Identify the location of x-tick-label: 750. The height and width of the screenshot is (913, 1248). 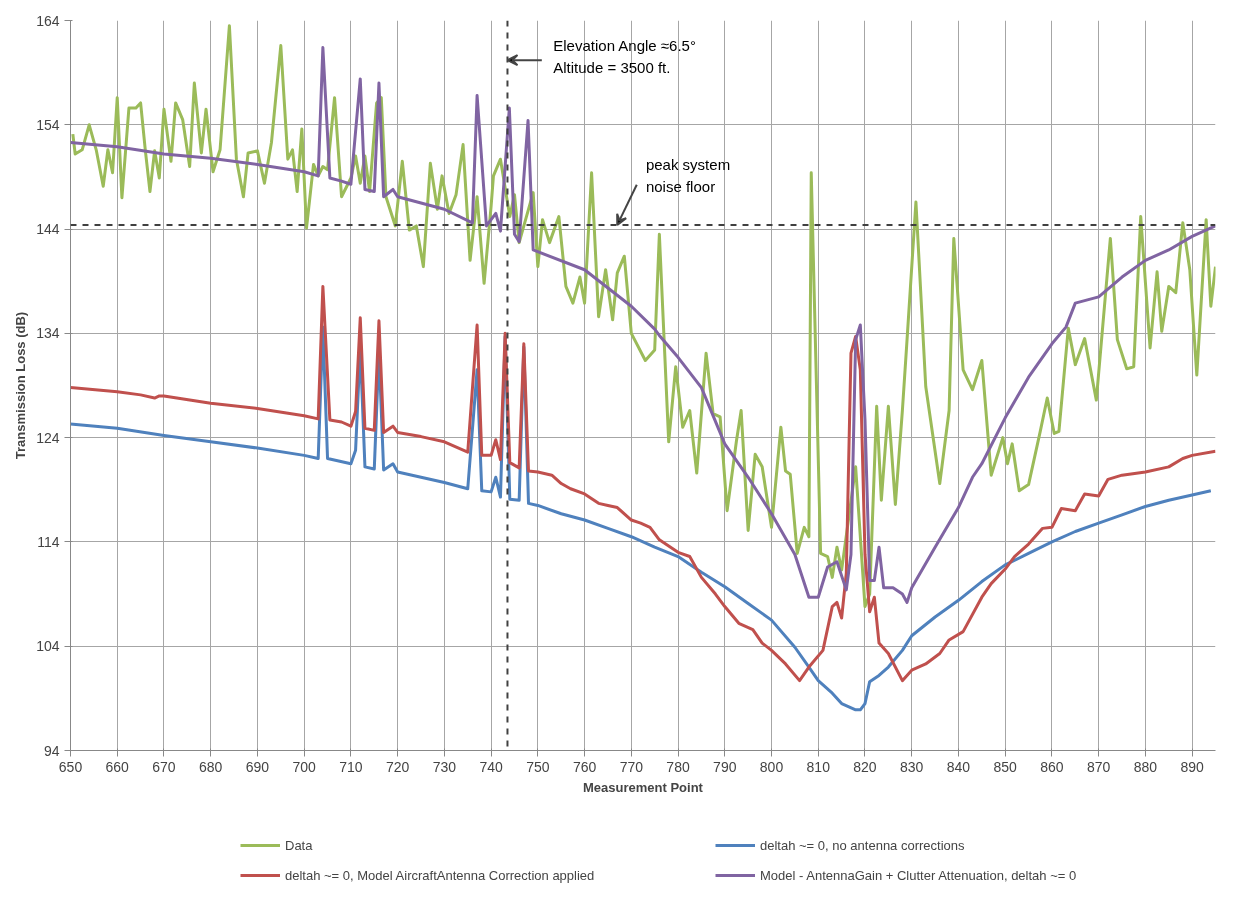
(538, 766).